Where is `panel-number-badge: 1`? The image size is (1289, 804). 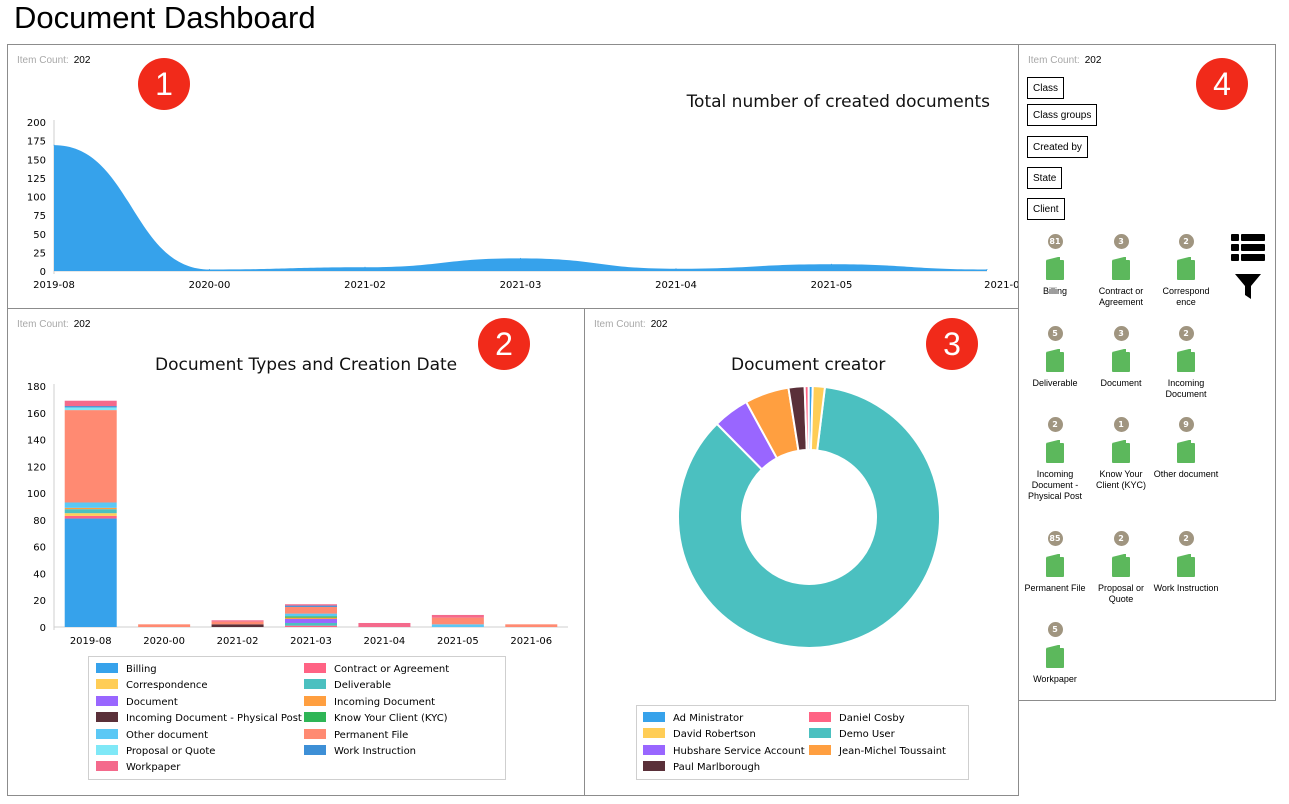 panel-number-badge: 1 is located at coordinates (164, 84).